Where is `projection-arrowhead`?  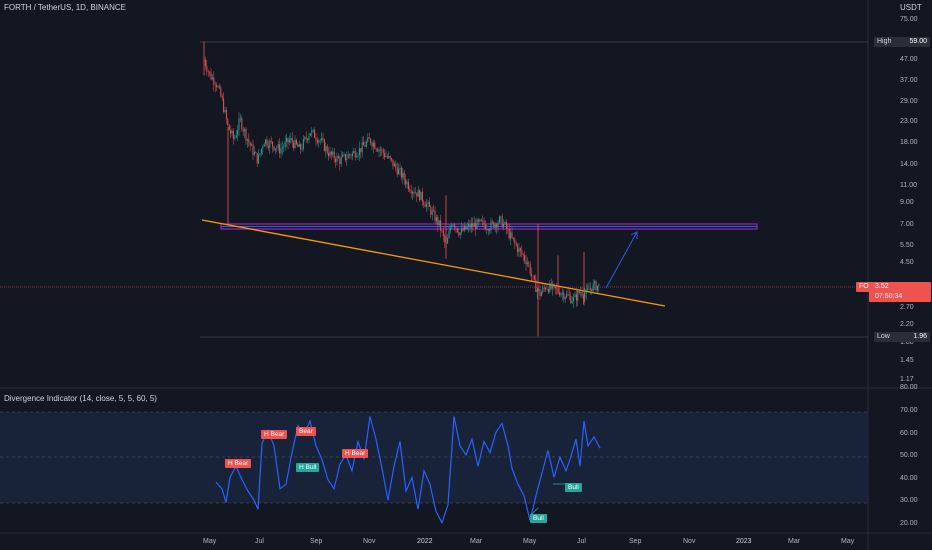 projection-arrowhead is located at coordinates (634, 235).